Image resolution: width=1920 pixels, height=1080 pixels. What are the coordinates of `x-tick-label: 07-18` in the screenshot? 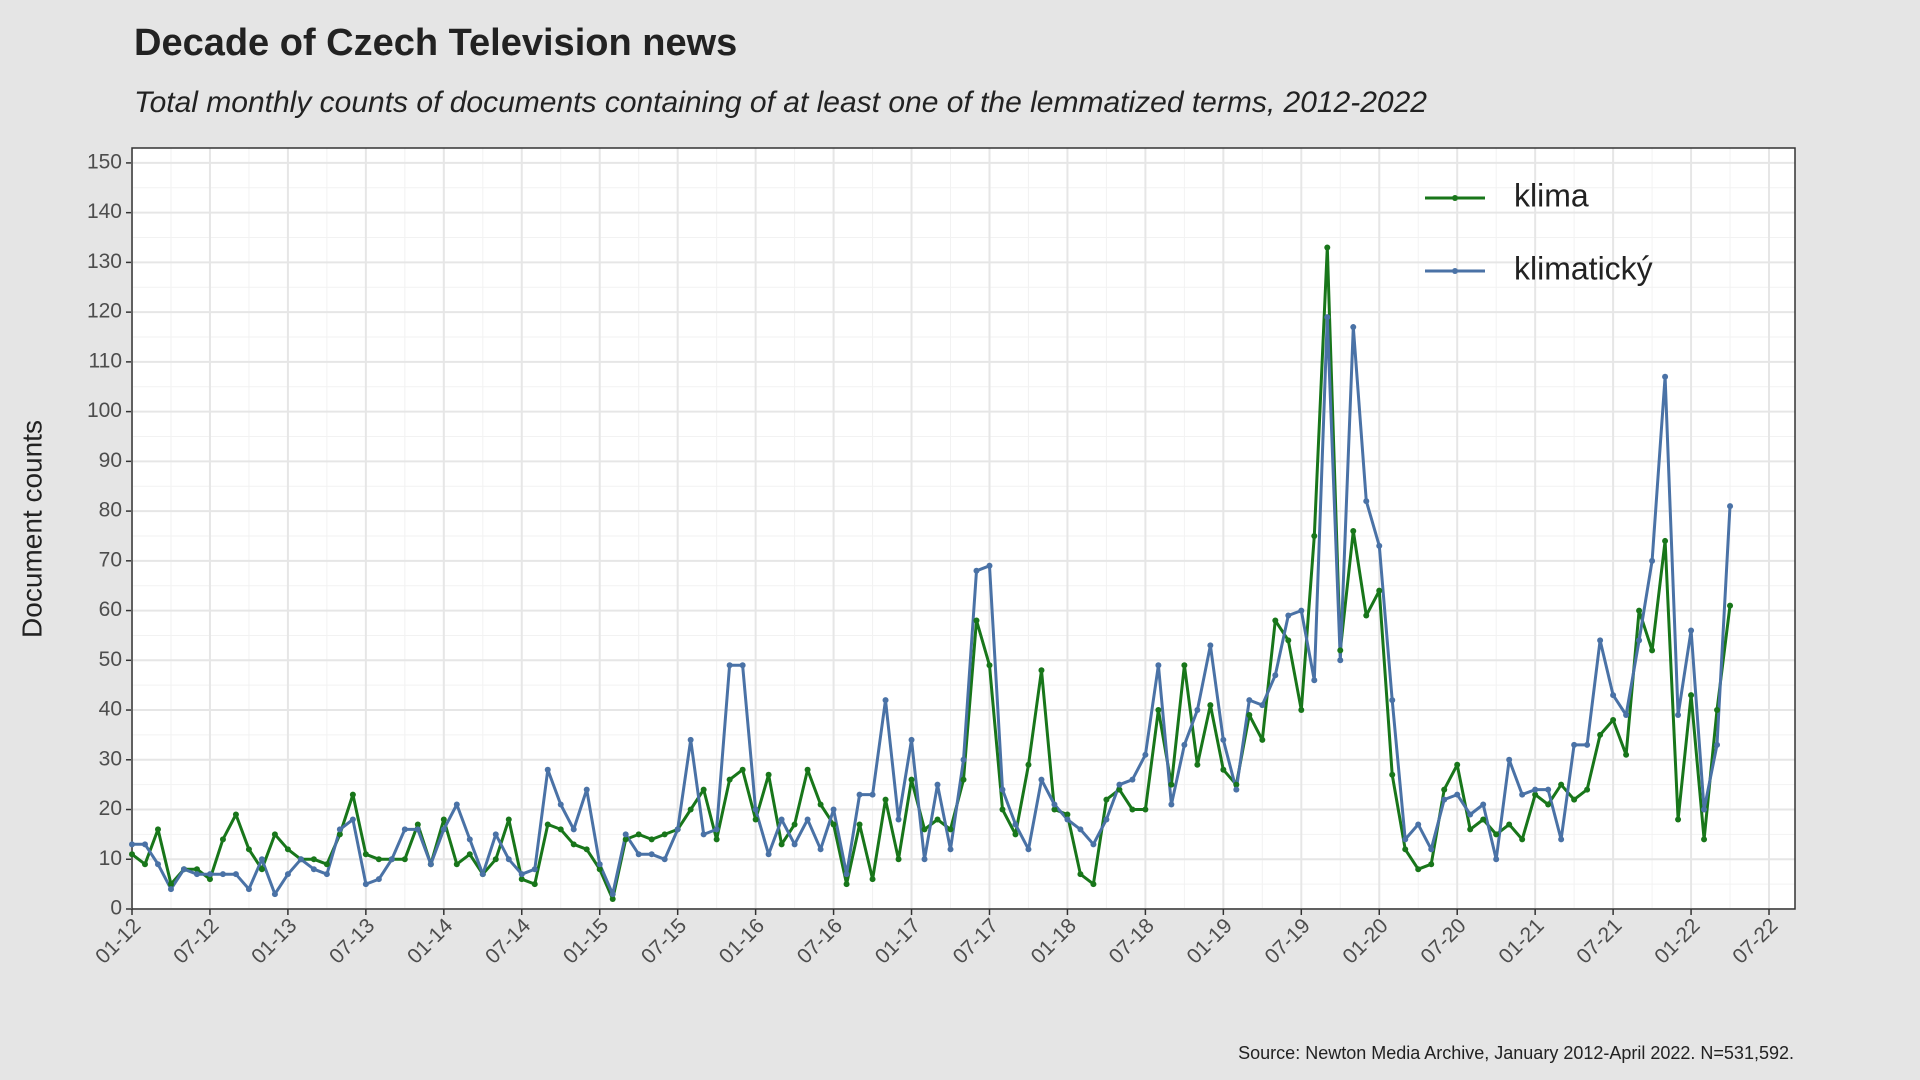 It's located at (1132, 941).